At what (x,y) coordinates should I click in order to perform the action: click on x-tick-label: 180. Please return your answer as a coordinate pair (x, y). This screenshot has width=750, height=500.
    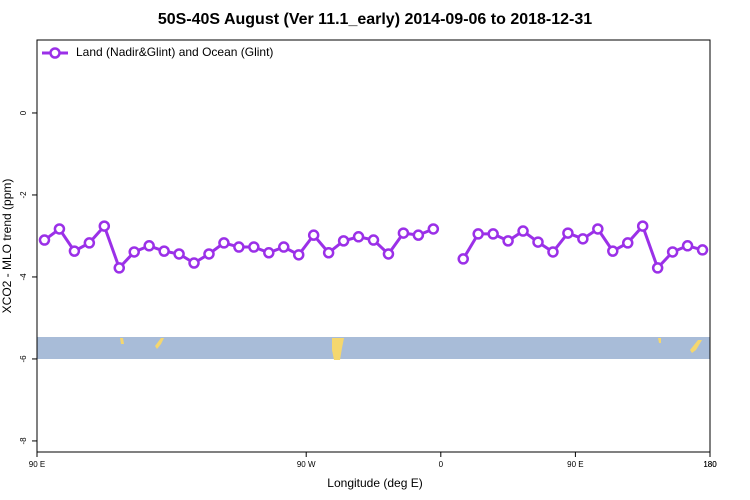
    Looking at the image, I should click on (710, 464).